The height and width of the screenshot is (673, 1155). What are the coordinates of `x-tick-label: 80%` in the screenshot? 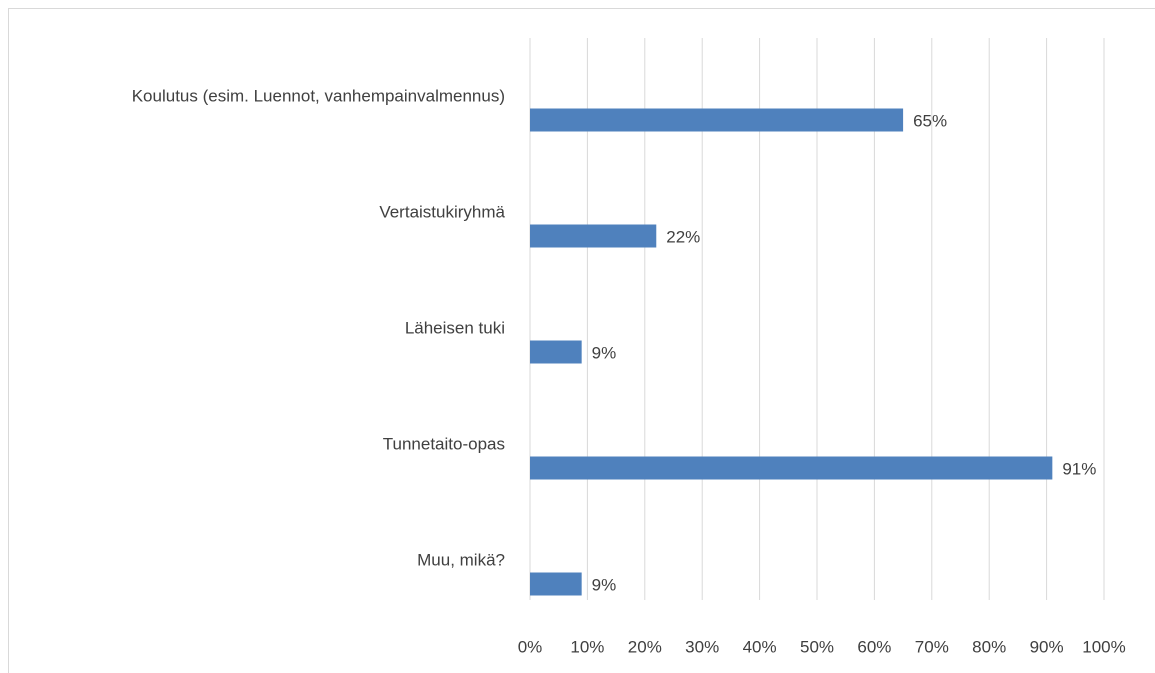 It's located at (989, 646).